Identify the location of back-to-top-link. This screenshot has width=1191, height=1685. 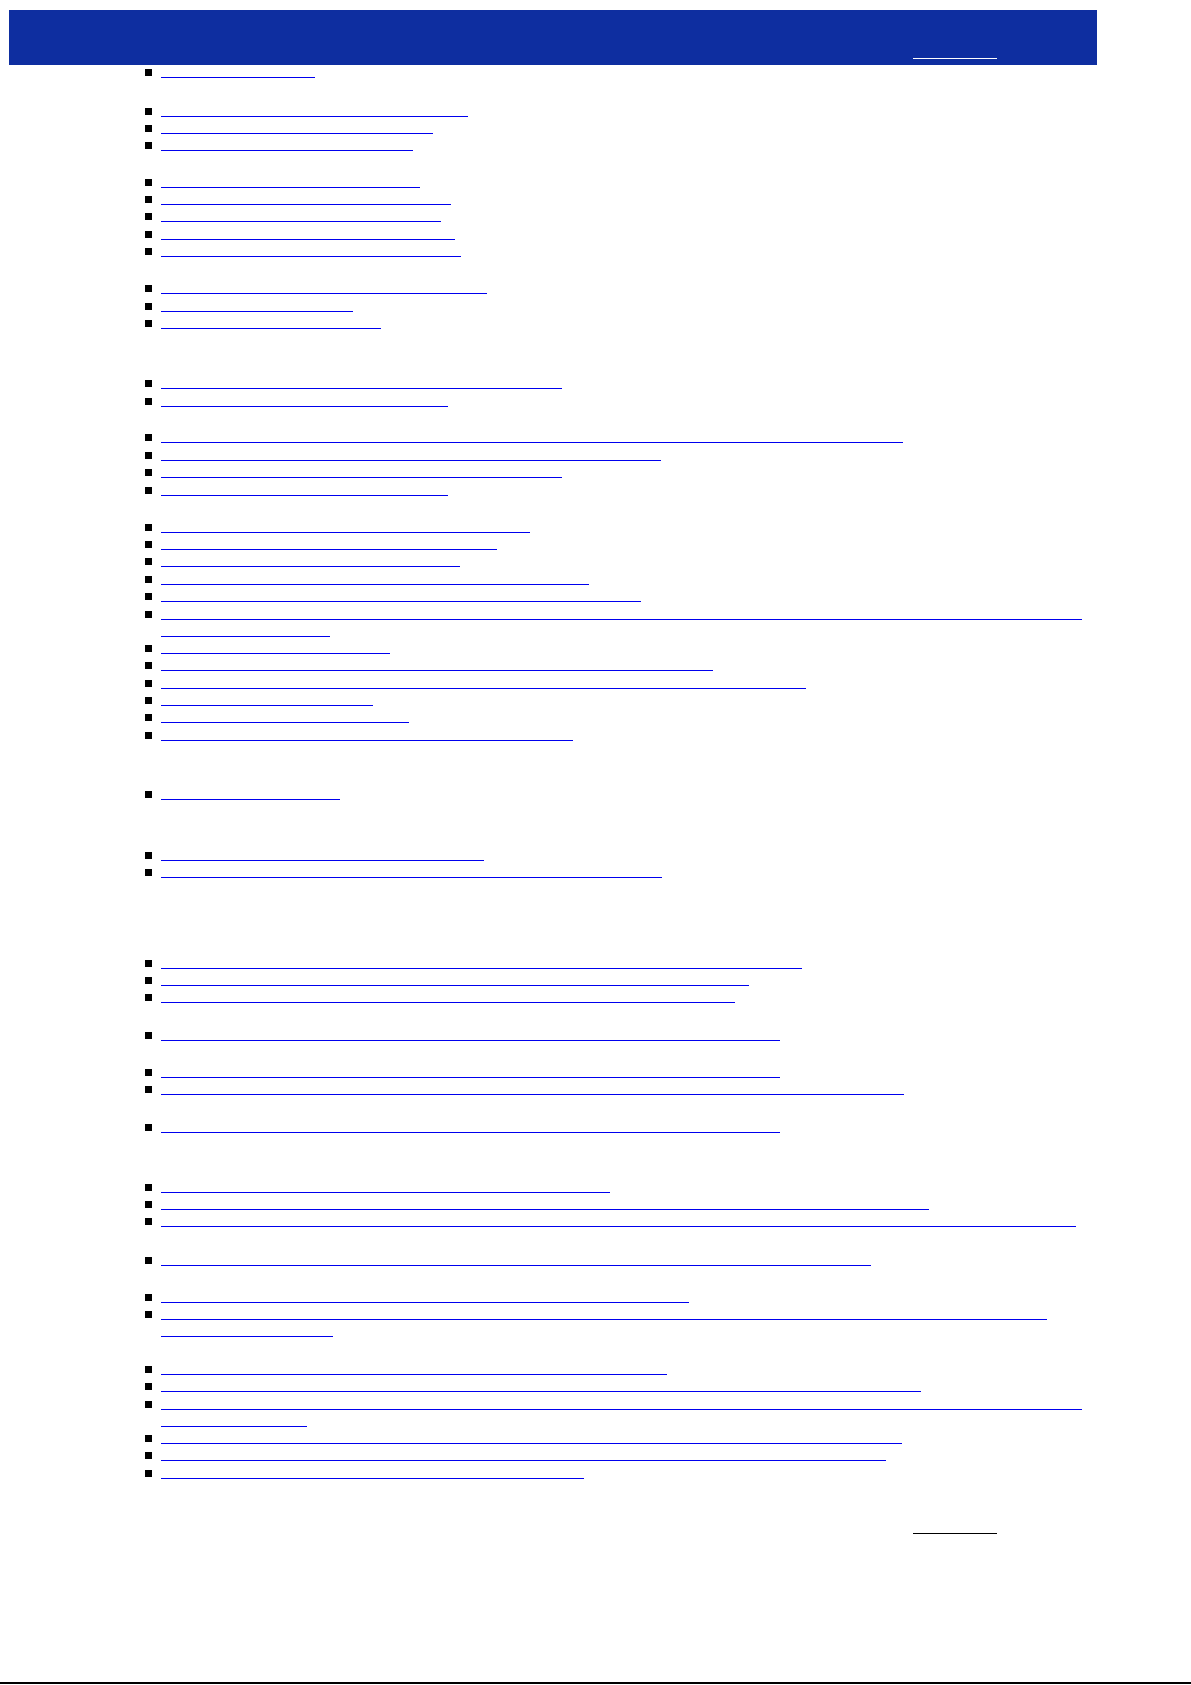
(955, 1527).